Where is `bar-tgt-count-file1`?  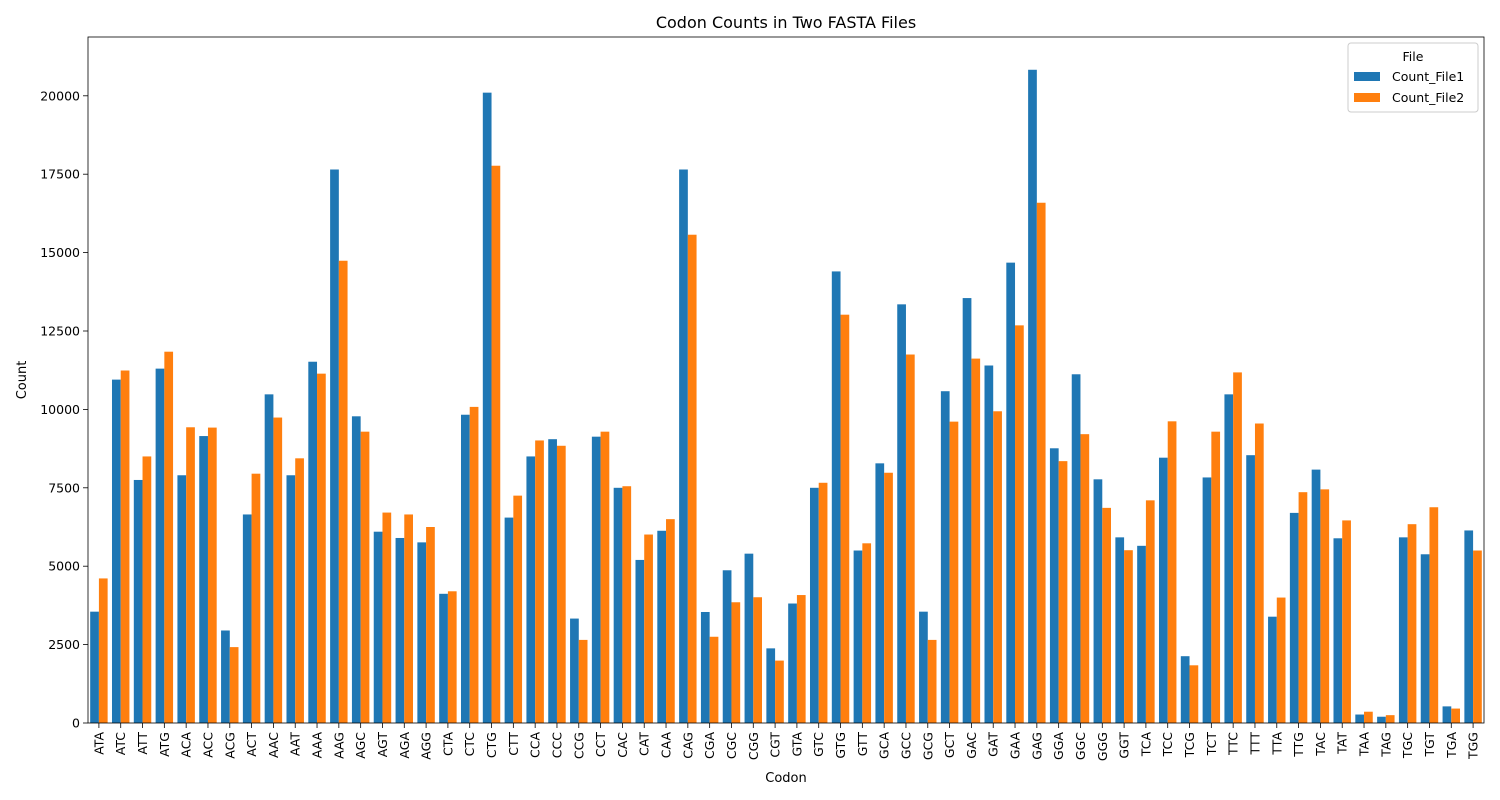
bar-tgt-count-file1 is located at coordinates (1425, 638).